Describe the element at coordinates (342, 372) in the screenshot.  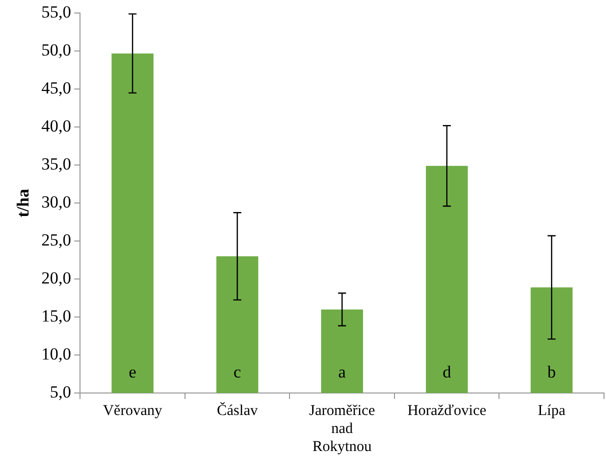
I see `annotation: a` at that location.